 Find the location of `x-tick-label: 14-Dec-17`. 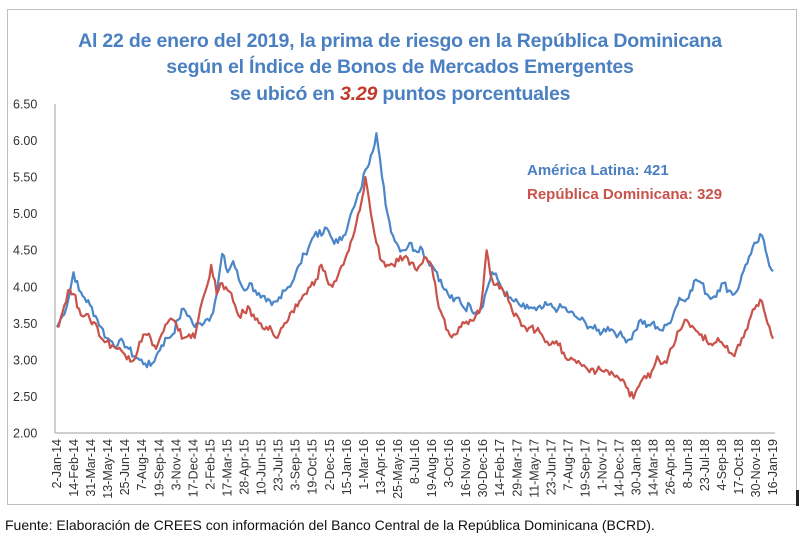

x-tick-label: 14-Dec-17 is located at coordinates (620, 468).